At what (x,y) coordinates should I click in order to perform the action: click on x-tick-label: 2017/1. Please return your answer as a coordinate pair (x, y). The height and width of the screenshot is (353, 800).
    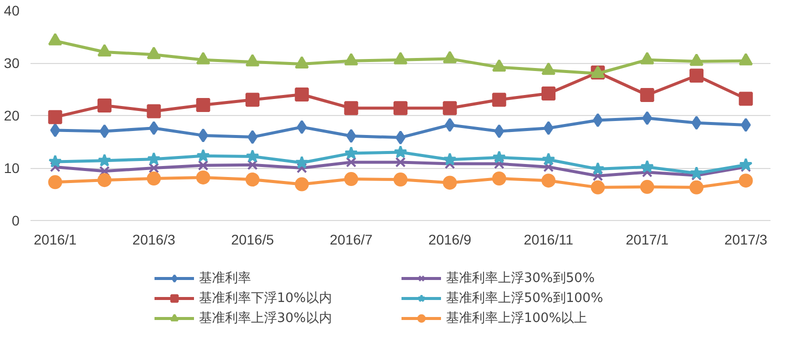
    Looking at the image, I should click on (647, 240).